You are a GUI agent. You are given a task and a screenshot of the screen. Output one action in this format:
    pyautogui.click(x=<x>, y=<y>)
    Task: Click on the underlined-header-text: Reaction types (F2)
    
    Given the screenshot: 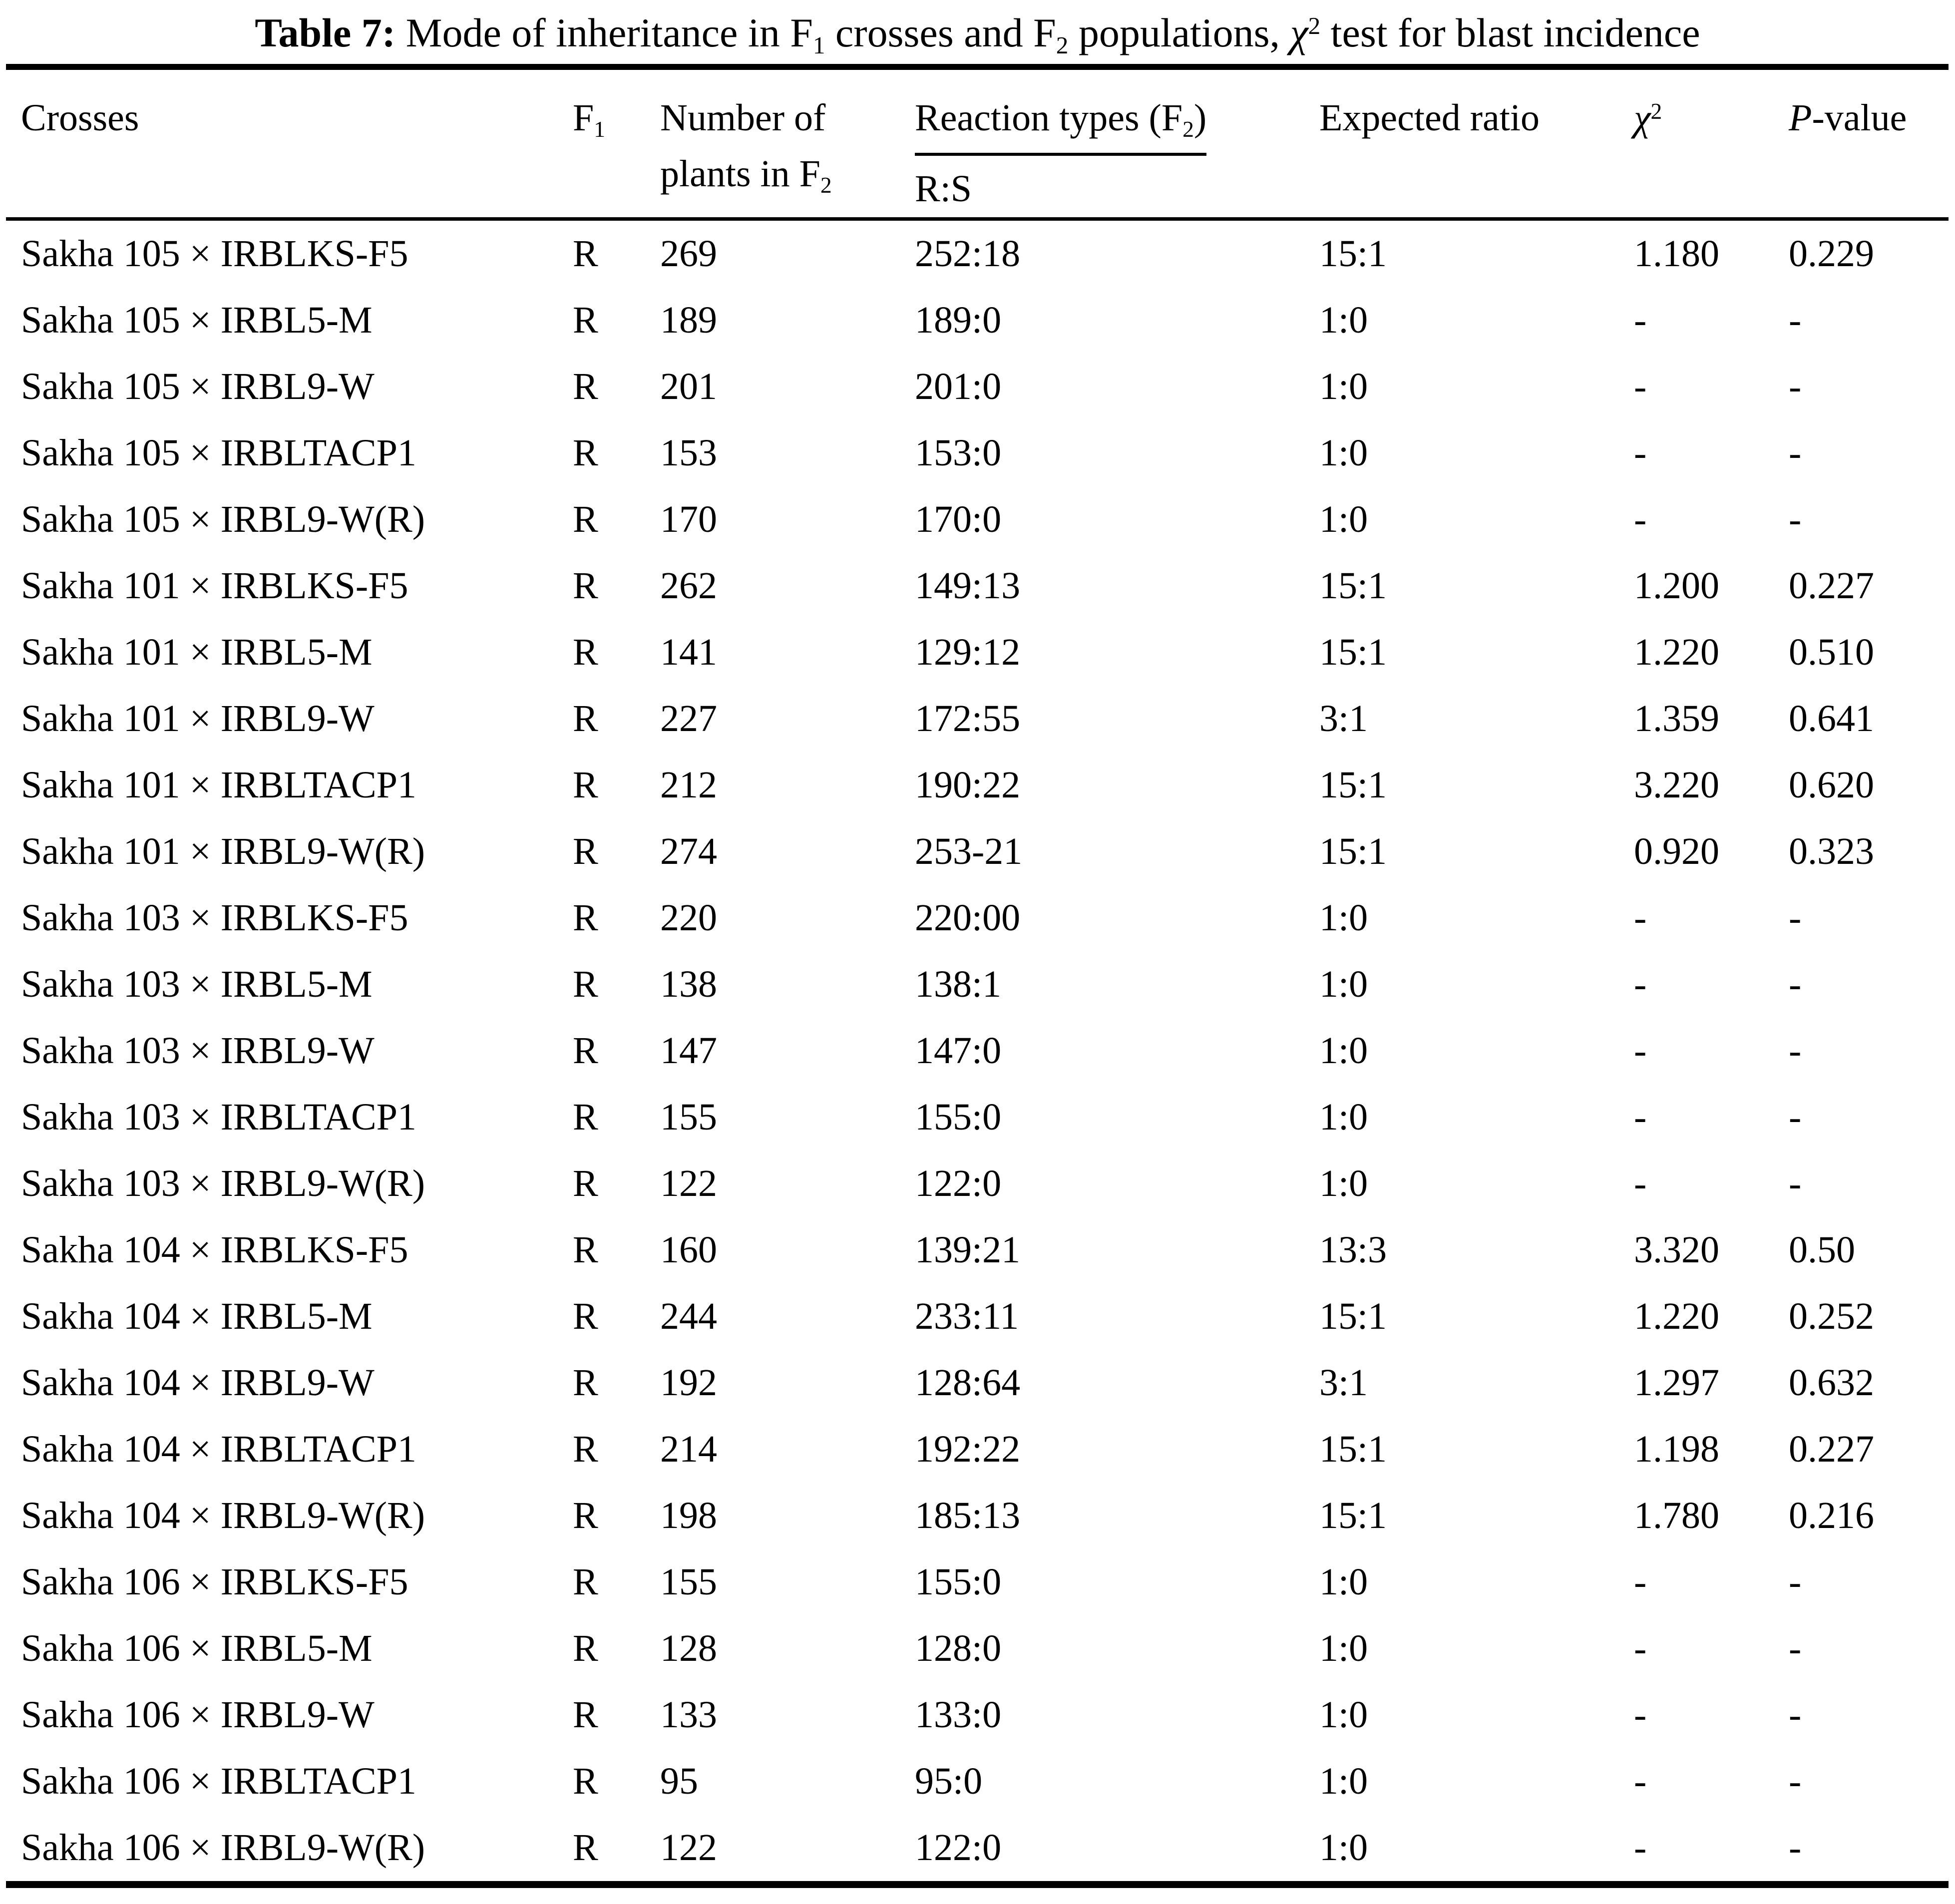 What is the action you would take?
    pyautogui.click(x=1061, y=123)
    